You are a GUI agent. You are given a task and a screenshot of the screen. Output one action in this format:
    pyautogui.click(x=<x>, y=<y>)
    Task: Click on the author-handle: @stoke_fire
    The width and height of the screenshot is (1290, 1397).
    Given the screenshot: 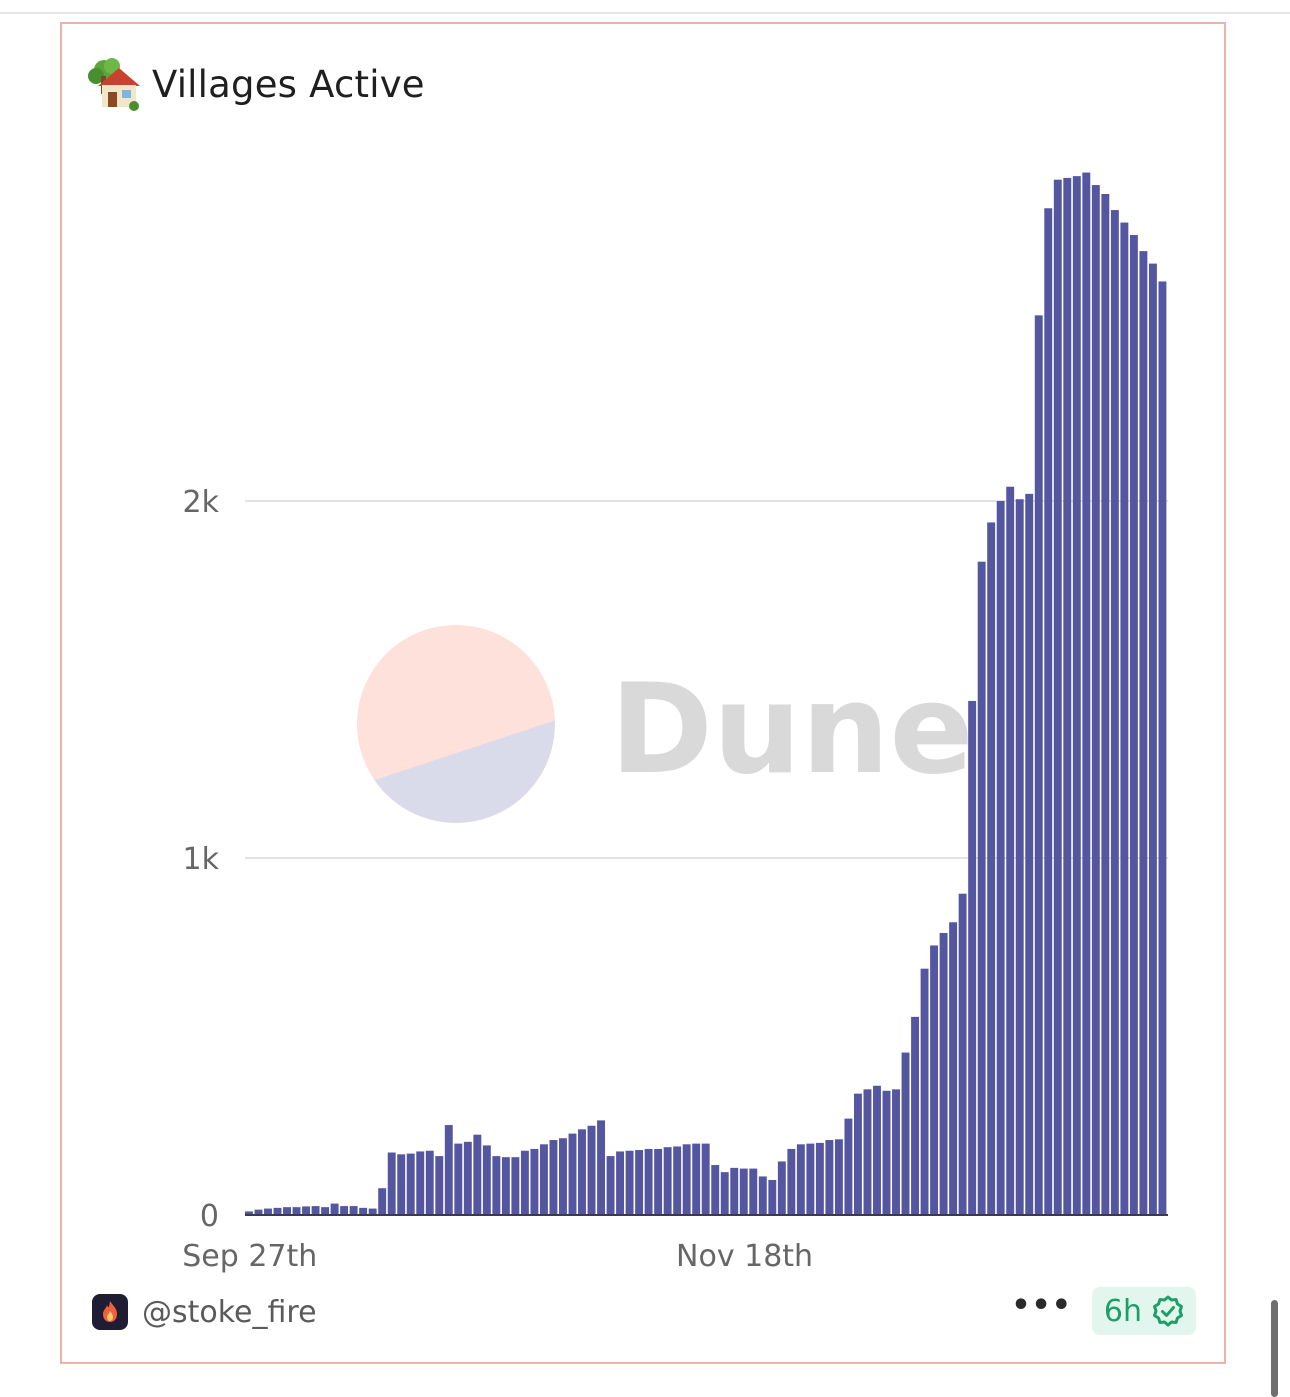 What is the action you would take?
    pyautogui.click(x=229, y=1312)
    